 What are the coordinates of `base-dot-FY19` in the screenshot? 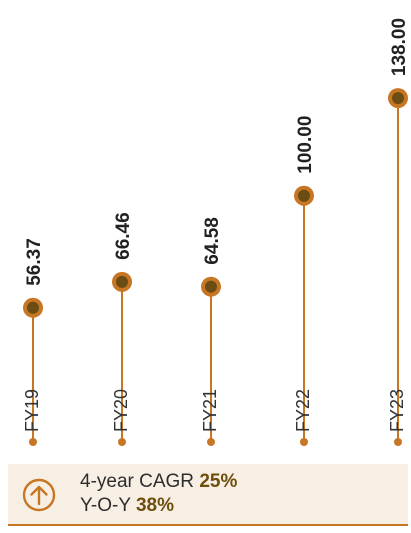 It's located at (33, 442).